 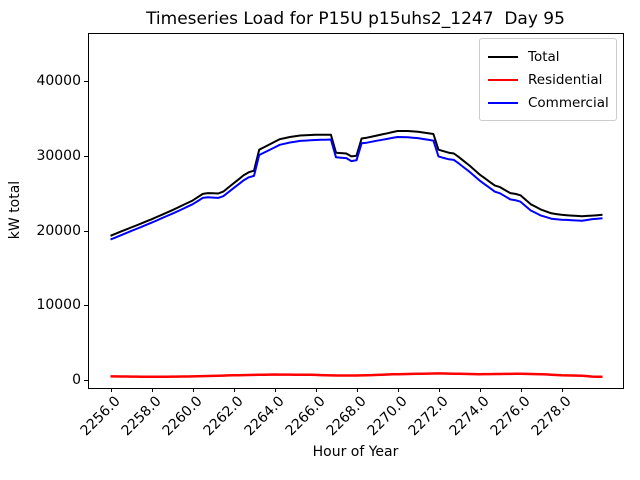 I want to click on y-axis-label: kW total, so click(x=15, y=210).